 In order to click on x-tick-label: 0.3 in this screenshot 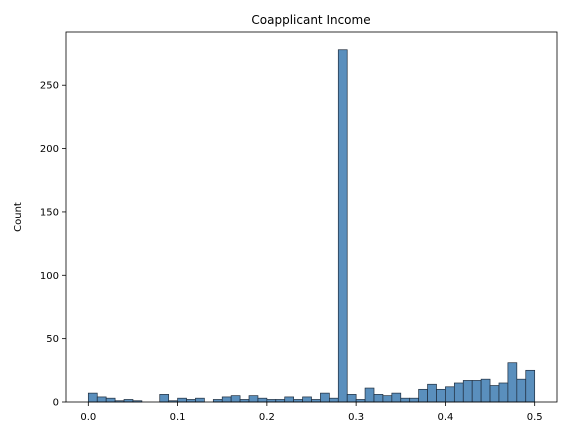, I will do `click(356, 417)`.